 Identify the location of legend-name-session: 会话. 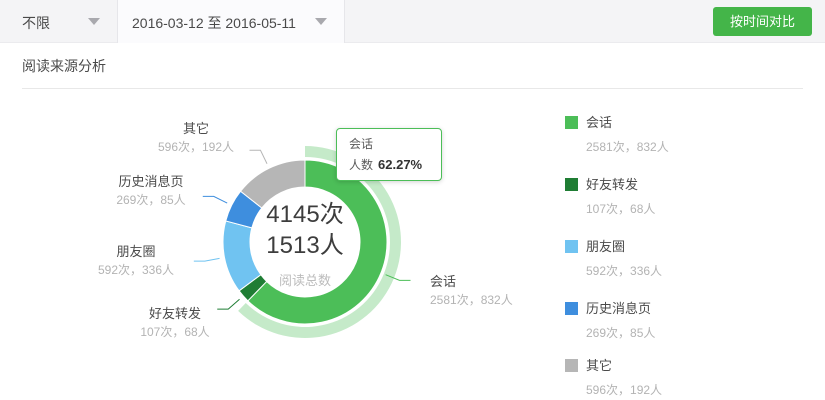
(599, 122).